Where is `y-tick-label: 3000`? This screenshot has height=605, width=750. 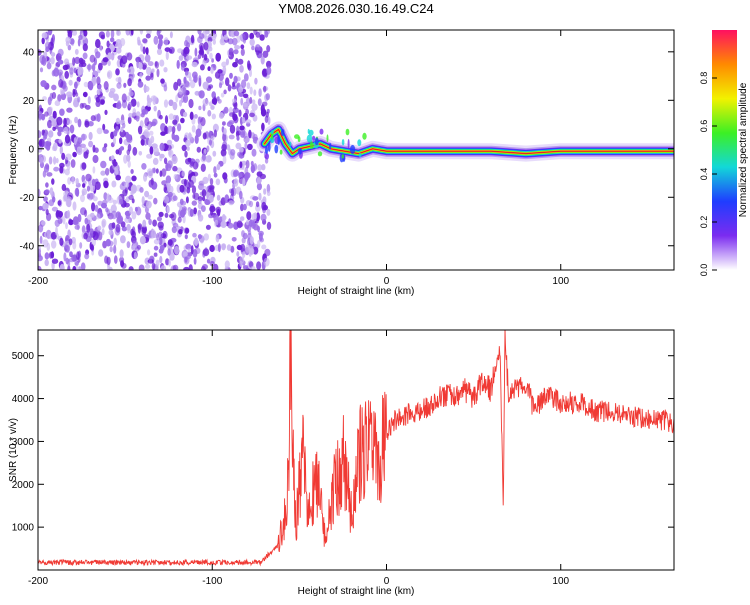
y-tick-label: 3000 is located at coordinates (23, 442).